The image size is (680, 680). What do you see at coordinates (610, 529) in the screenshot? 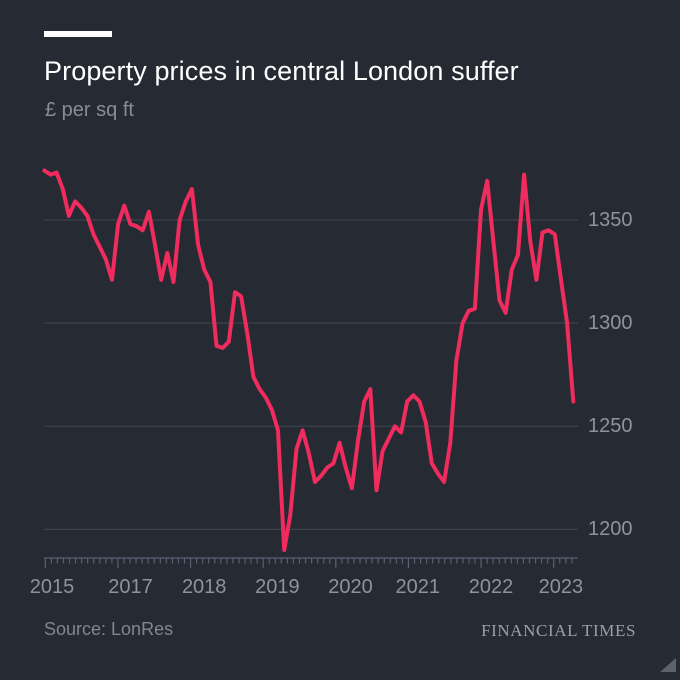
I see `y-tick-label: 1200` at bounding box center [610, 529].